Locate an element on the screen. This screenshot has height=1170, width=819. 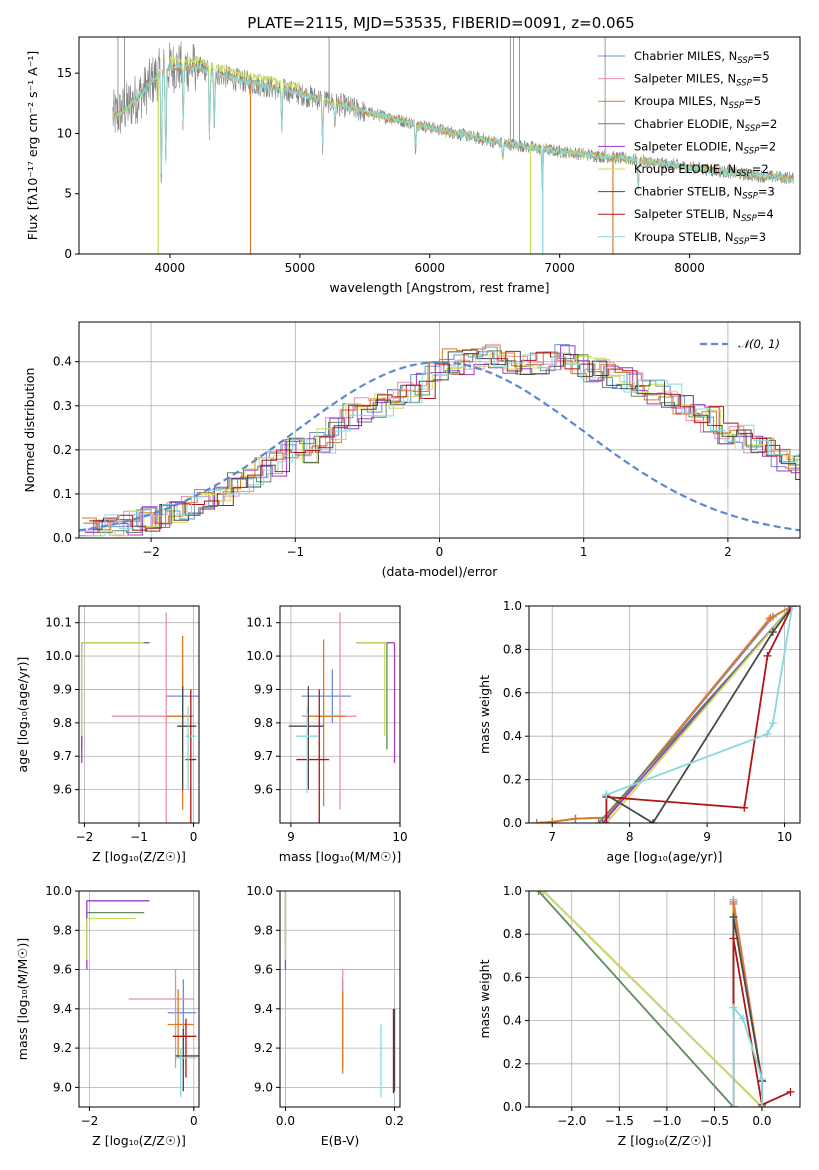
y-tick-label: 15 is located at coordinates (64, 73).